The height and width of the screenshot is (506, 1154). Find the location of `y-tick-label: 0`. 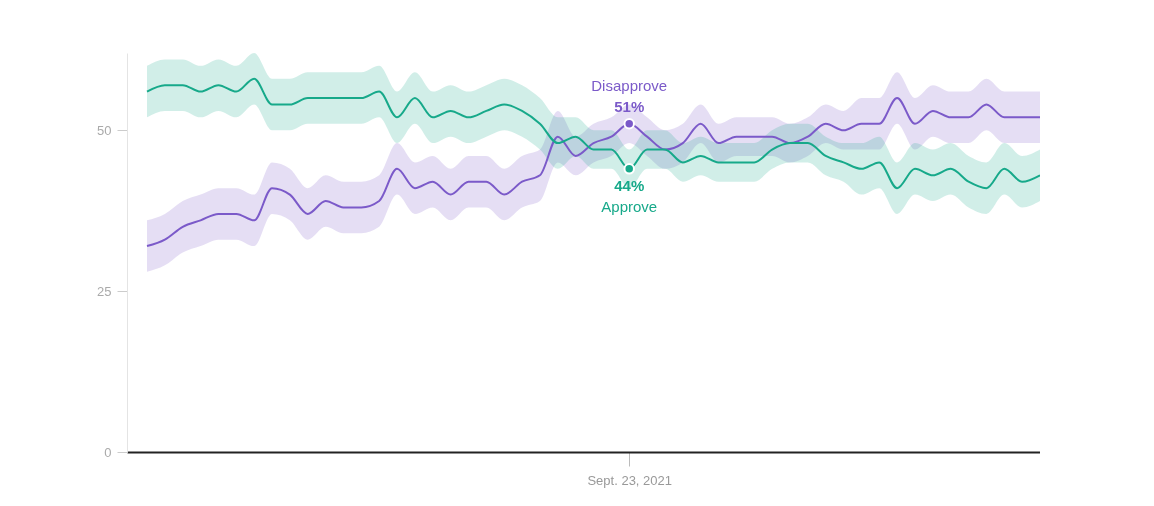

y-tick-label: 0 is located at coordinates (108, 452).